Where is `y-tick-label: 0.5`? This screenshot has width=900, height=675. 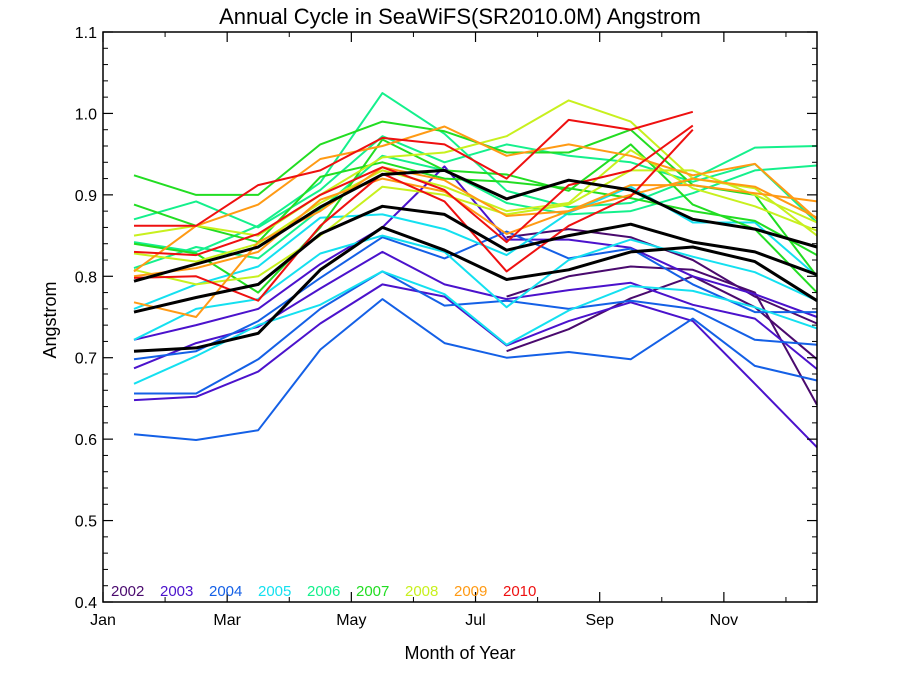 y-tick-label: 0.5 is located at coordinates (86, 522).